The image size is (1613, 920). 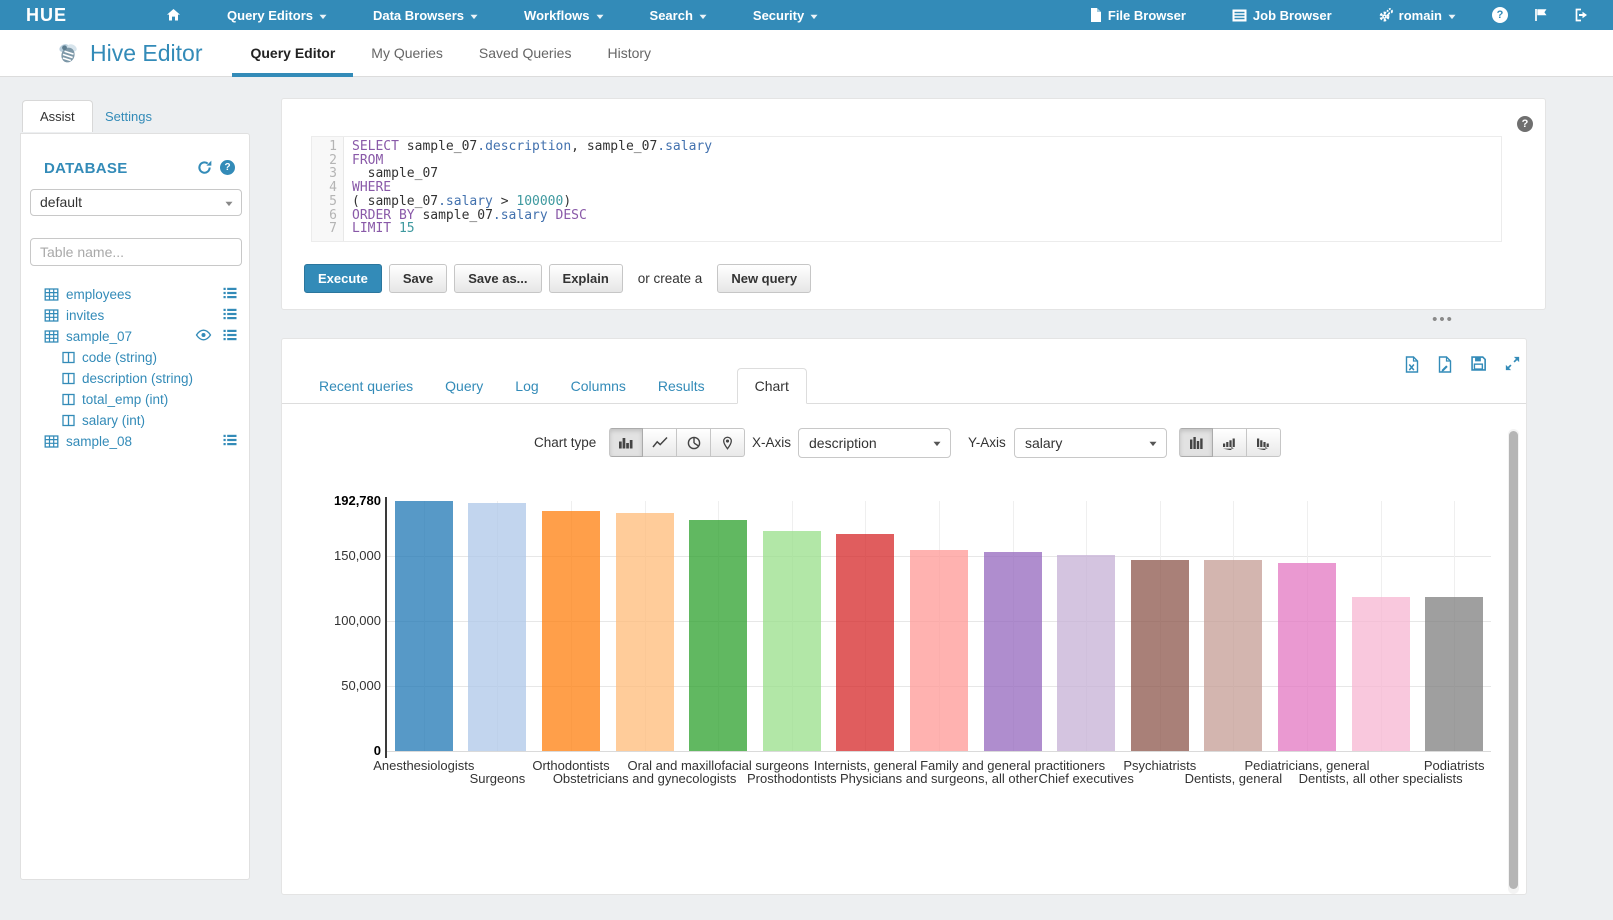 What do you see at coordinates (128, 53) in the screenshot?
I see `app-title: Hive Editor` at bounding box center [128, 53].